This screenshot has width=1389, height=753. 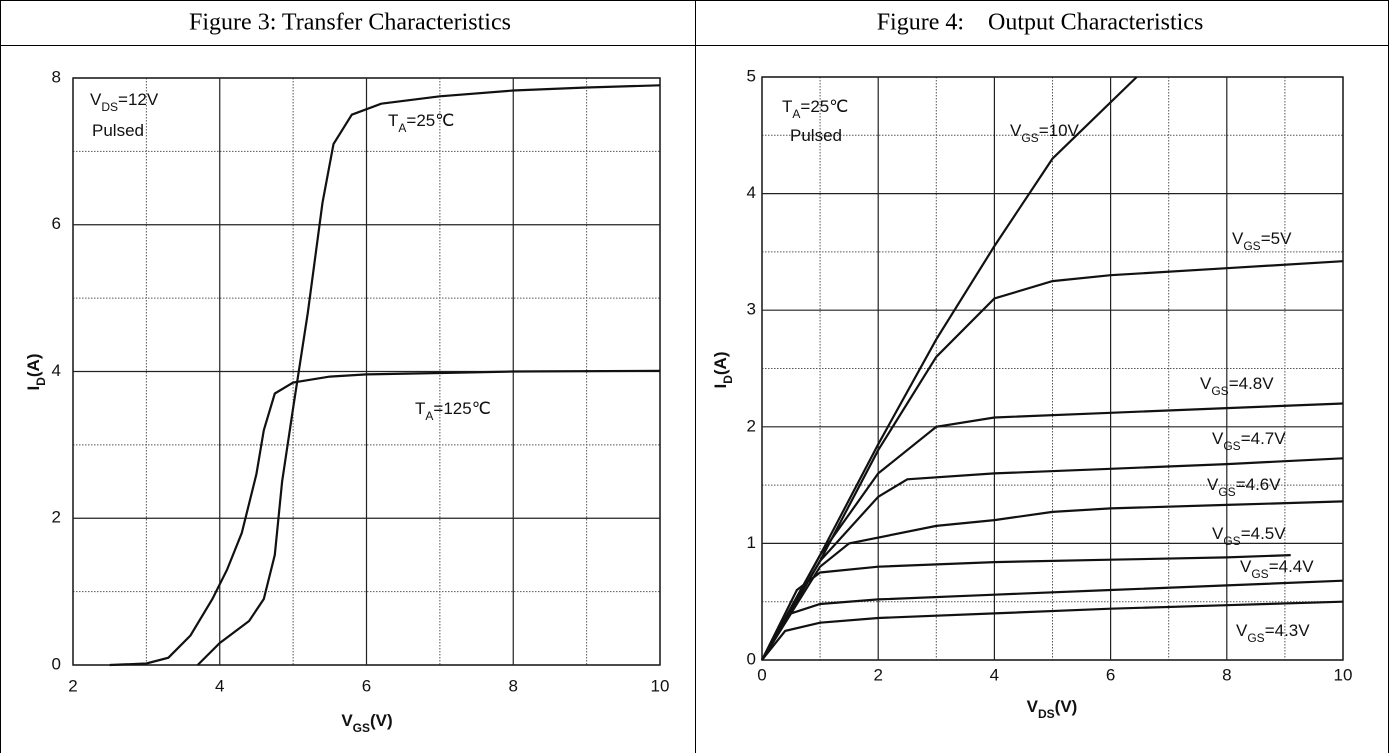 I want to click on x-axis-label: VGS(V), so click(x=366, y=723).